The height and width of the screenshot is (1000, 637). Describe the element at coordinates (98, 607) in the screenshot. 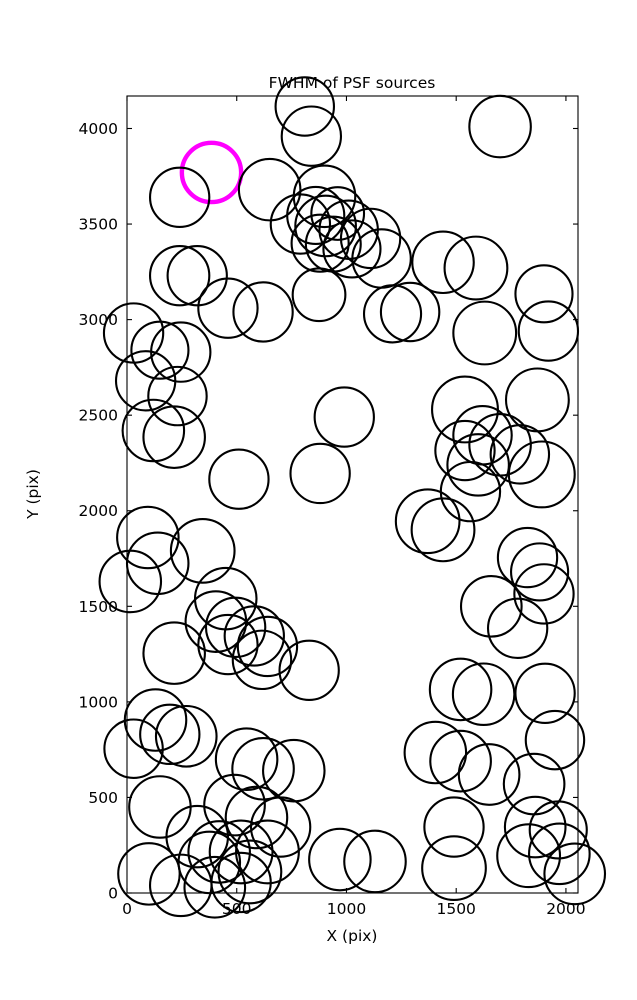

I see `y-tick-label: 1500` at that location.